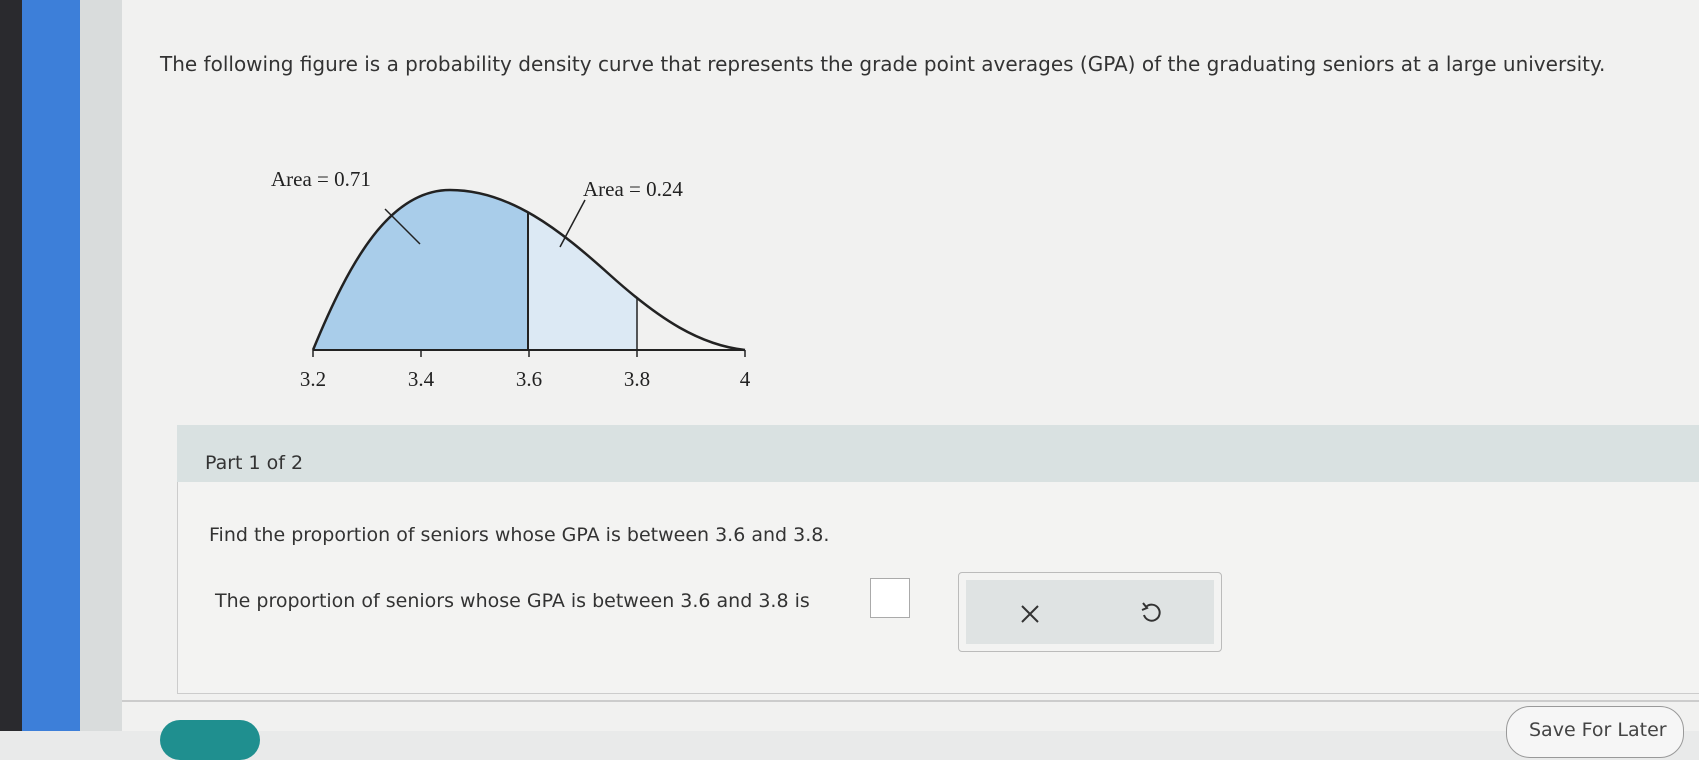  Describe the element at coordinates (210, 740) in the screenshot. I see `check-button` at that location.